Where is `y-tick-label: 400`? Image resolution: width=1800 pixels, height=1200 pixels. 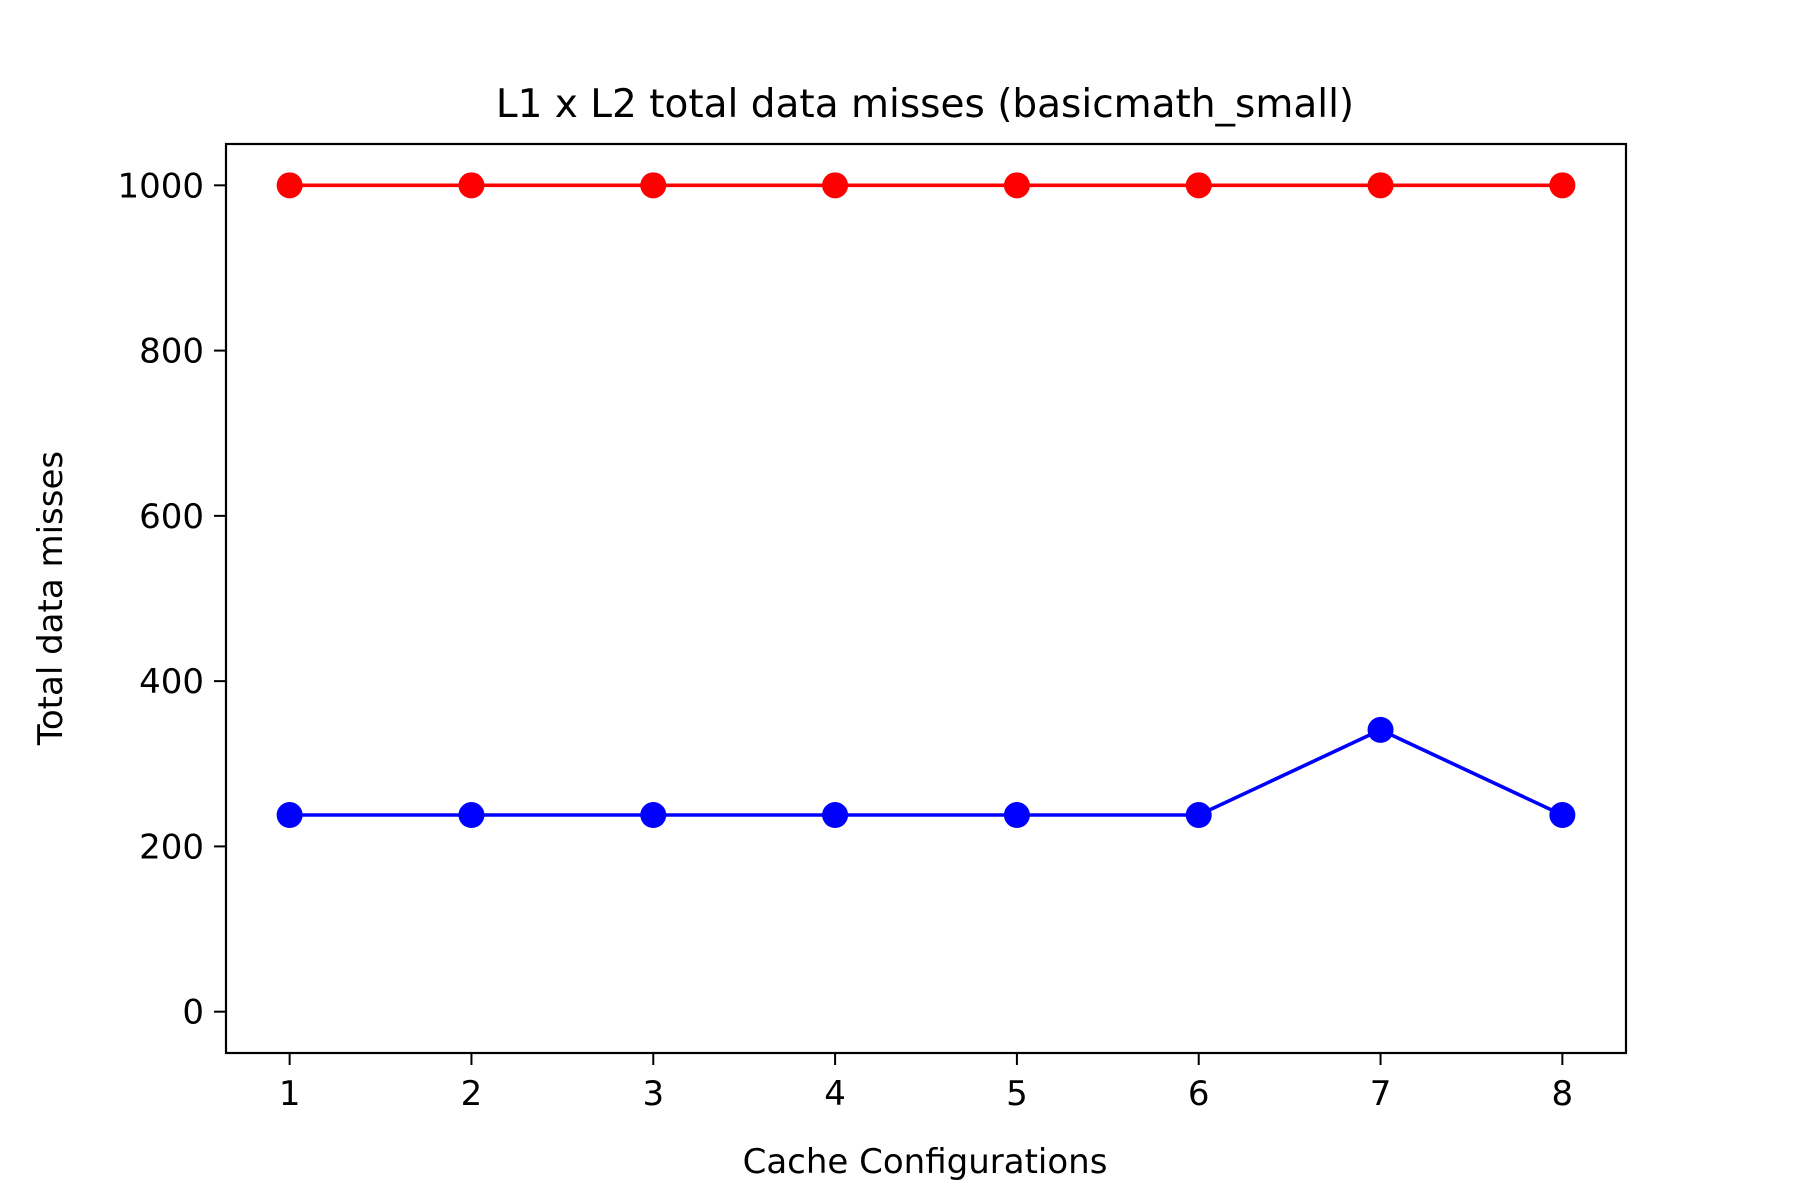 y-tick-label: 400 is located at coordinates (171, 682).